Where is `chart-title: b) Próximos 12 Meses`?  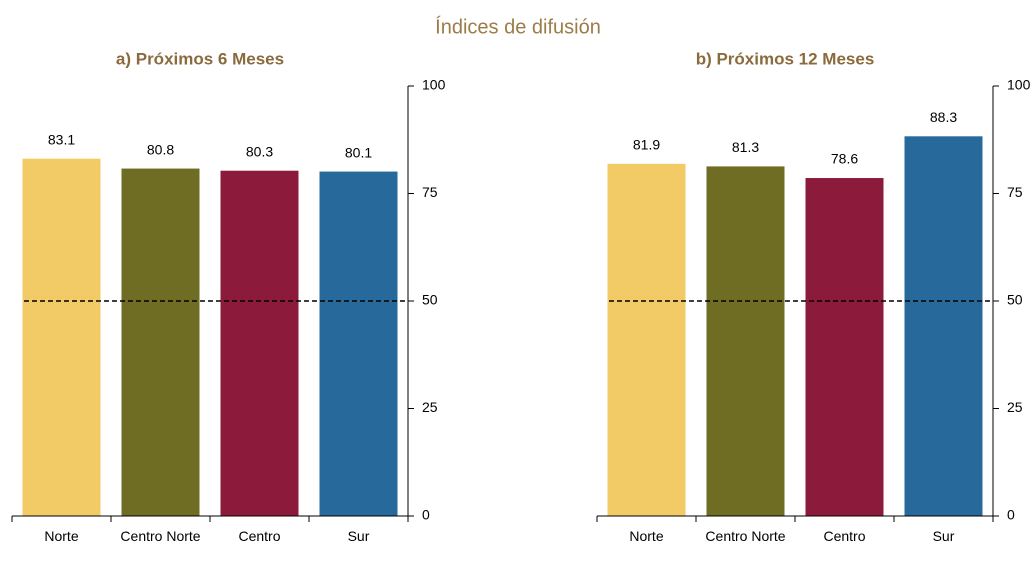
chart-title: b) Próximos 12 Meses is located at coordinates (785, 58).